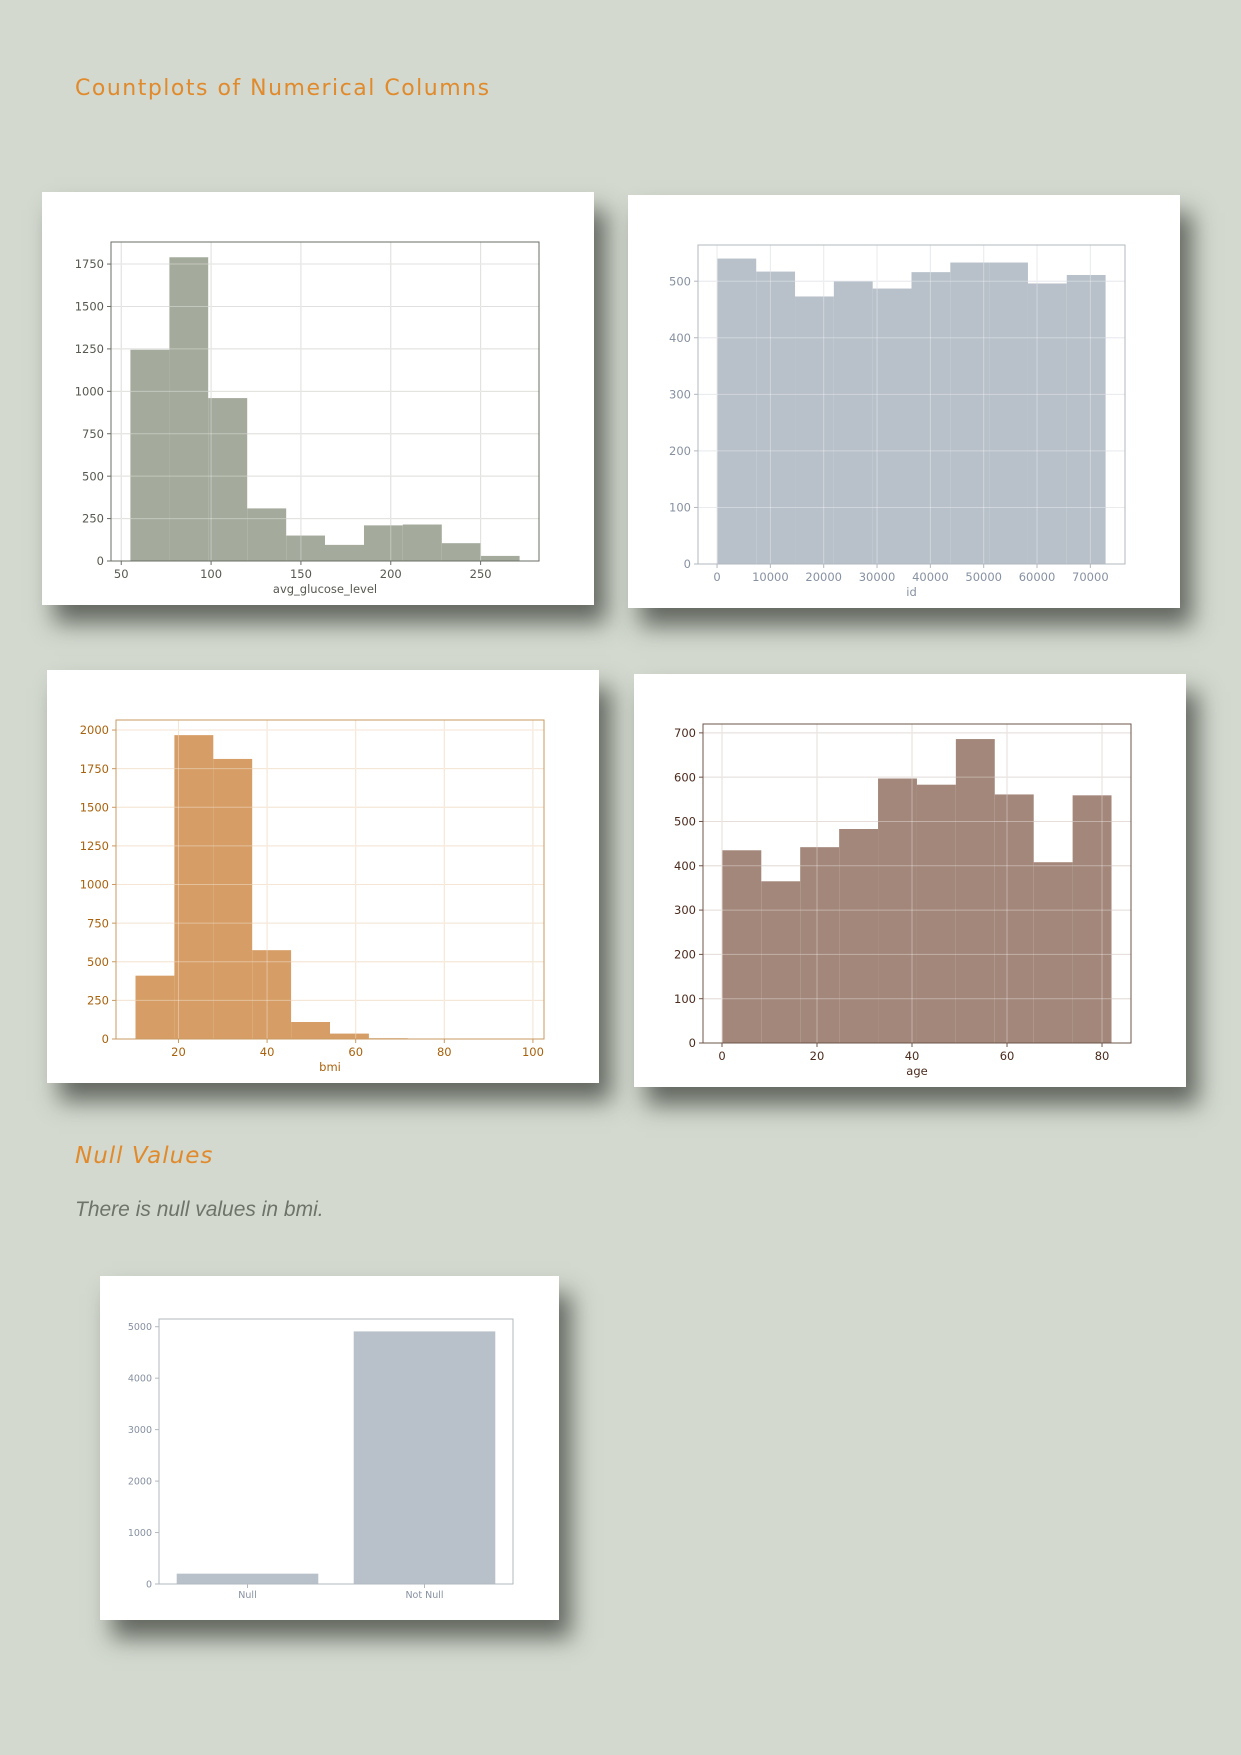  What do you see at coordinates (823, 577) in the screenshot?
I see `x-tick-label: 20000` at bounding box center [823, 577].